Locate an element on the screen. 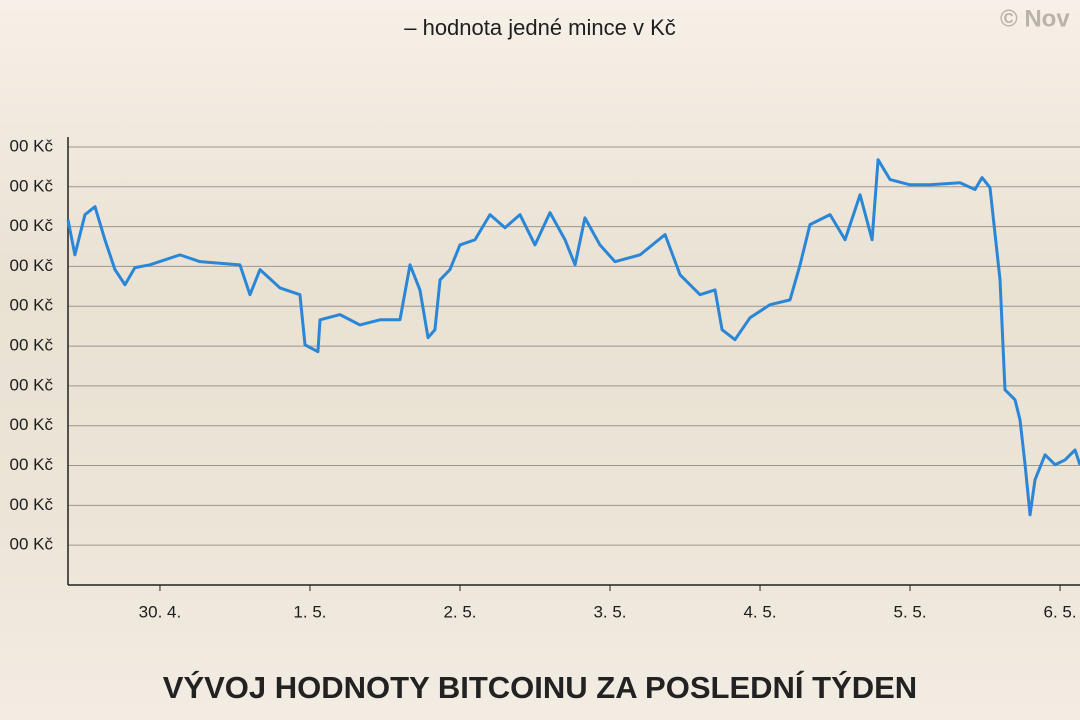 This screenshot has height=720, width=1080. x-tick-label: 1. 5. is located at coordinates (309, 611).